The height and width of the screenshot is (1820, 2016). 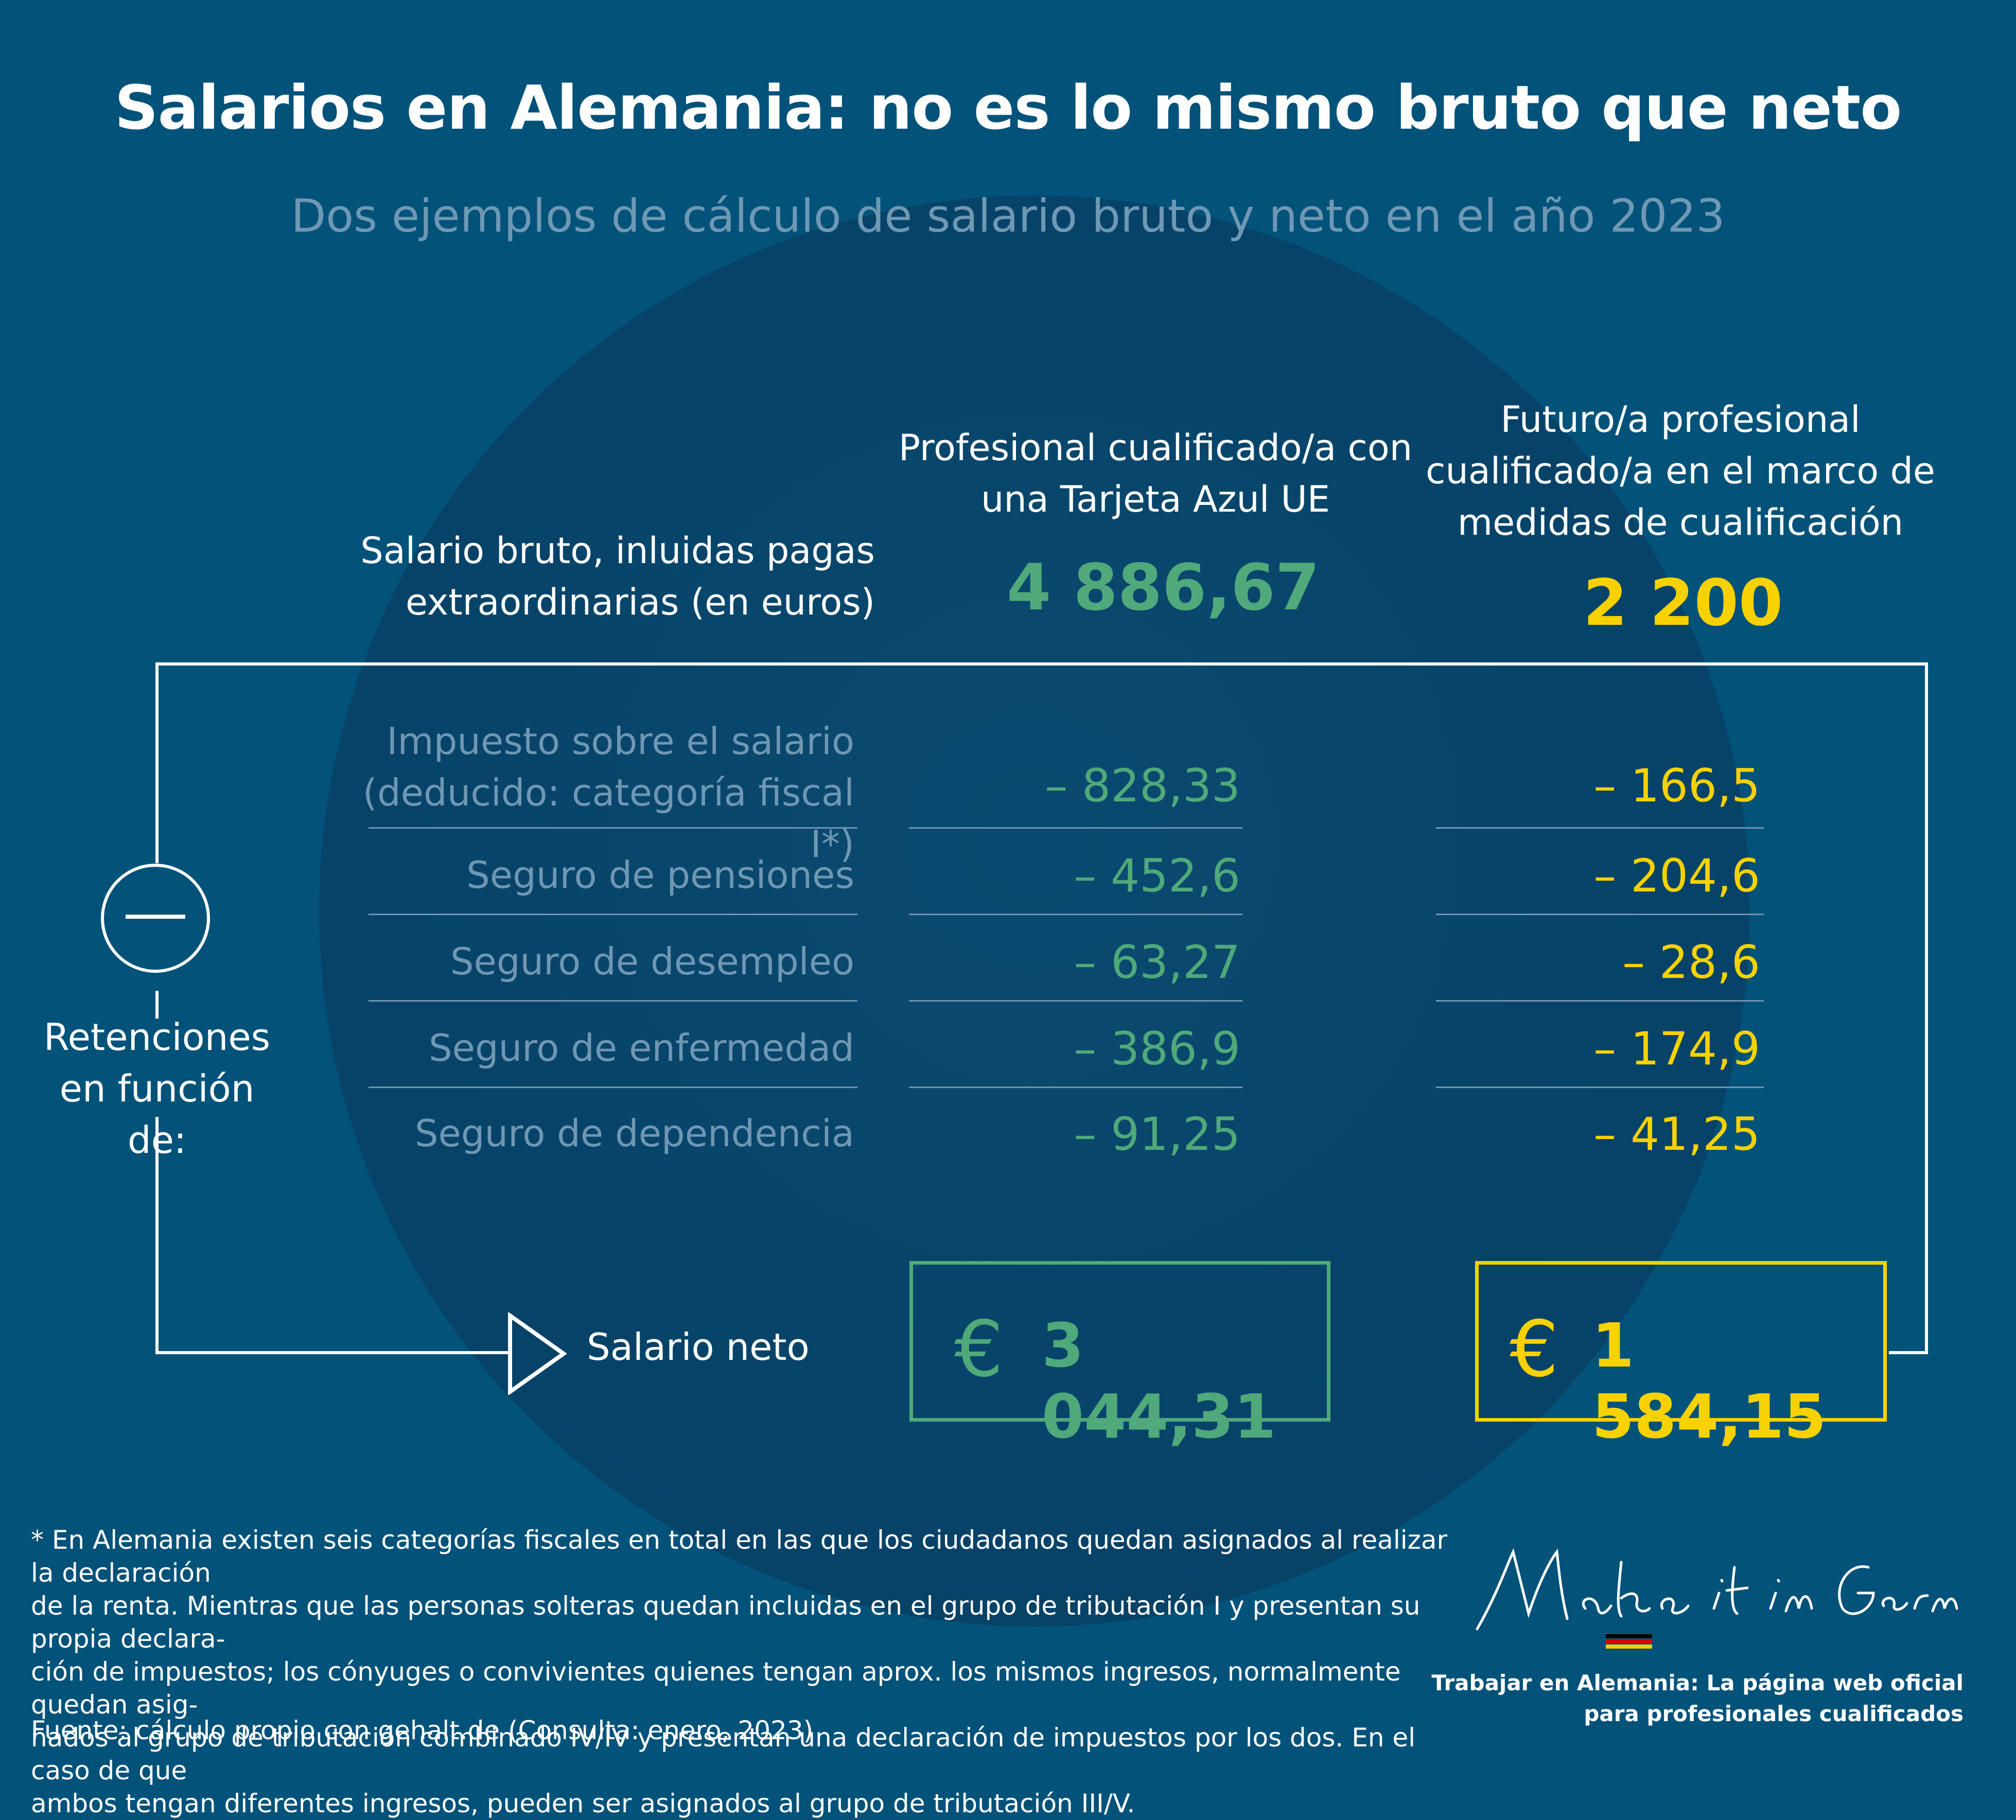 I want to click on frame-left-lower-line, so click(x=157, y=1235).